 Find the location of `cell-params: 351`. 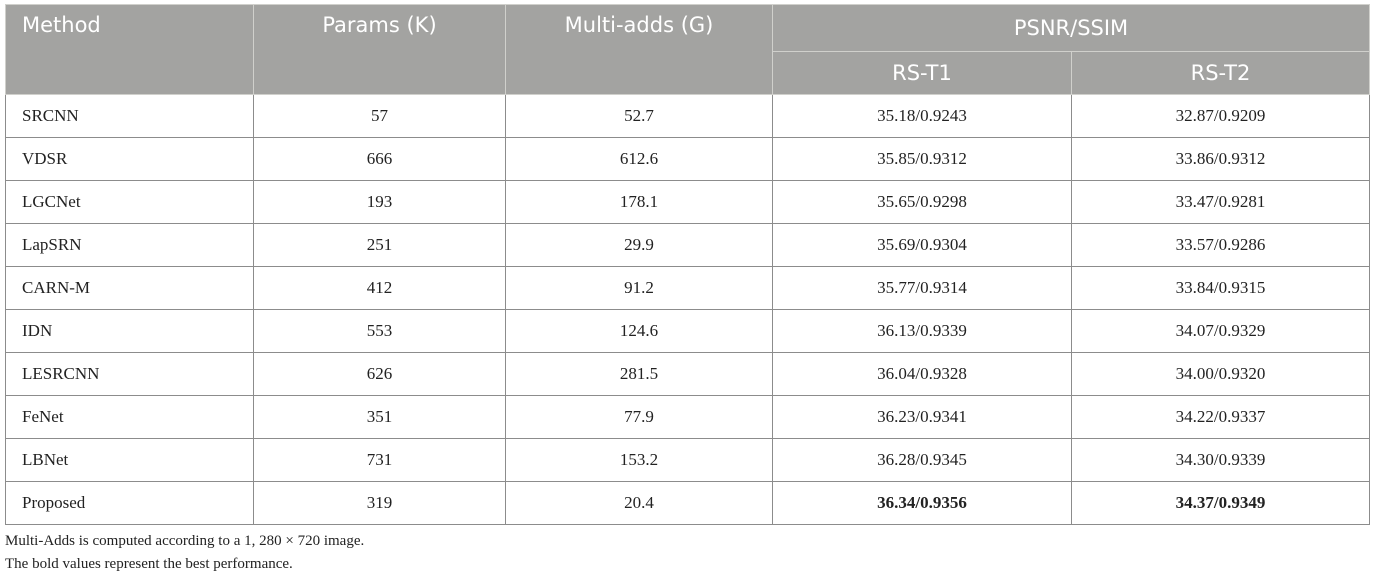

cell-params: 351 is located at coordinates (379, 417).